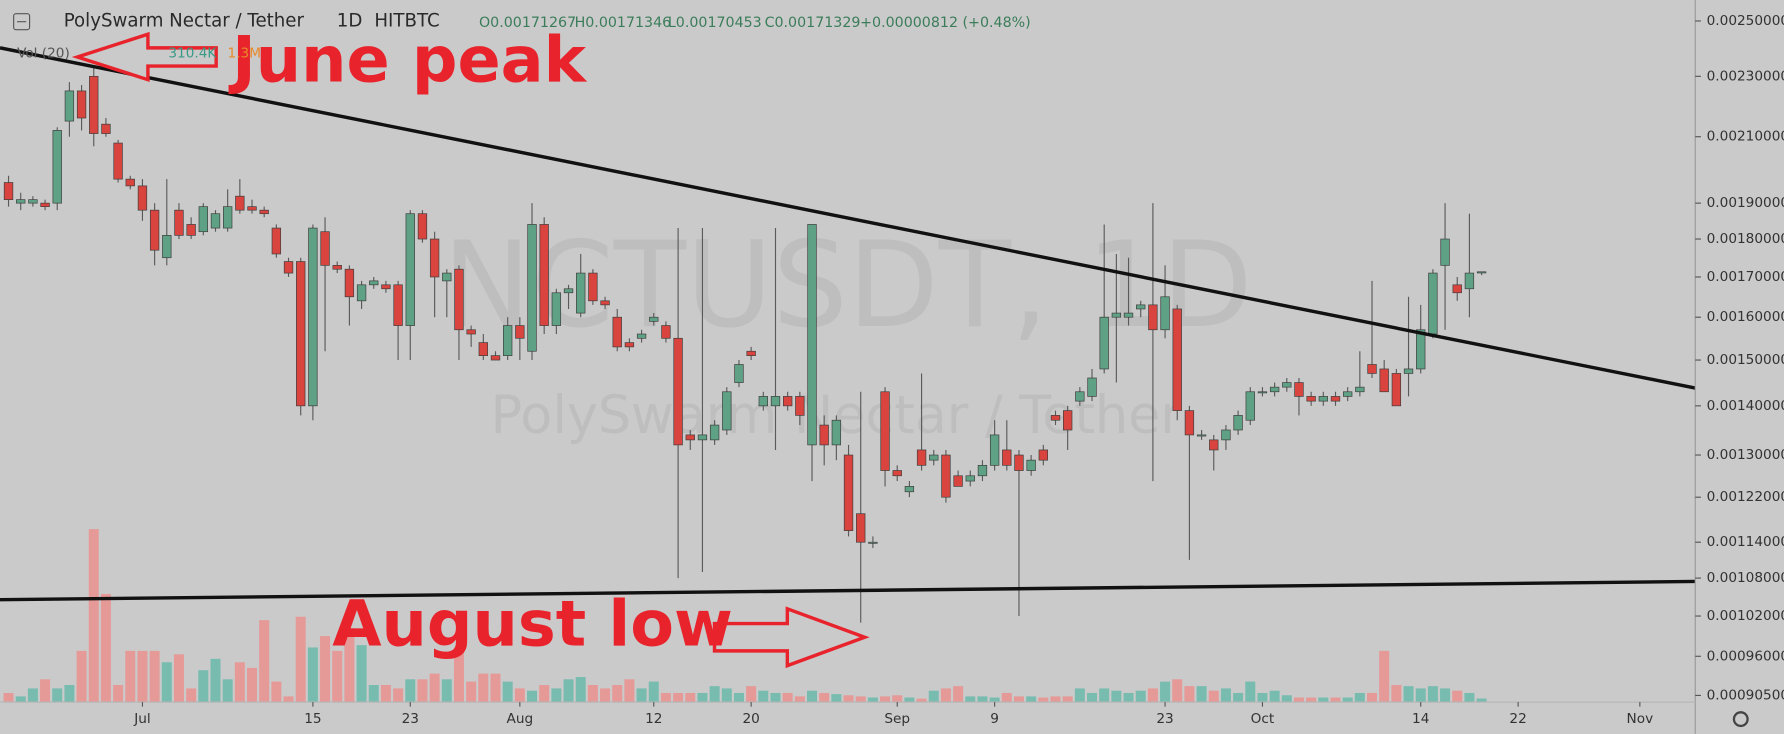 This screenshot has height=734, width=1784. I want to click on x-tick-label: 20, so click(750, 719).